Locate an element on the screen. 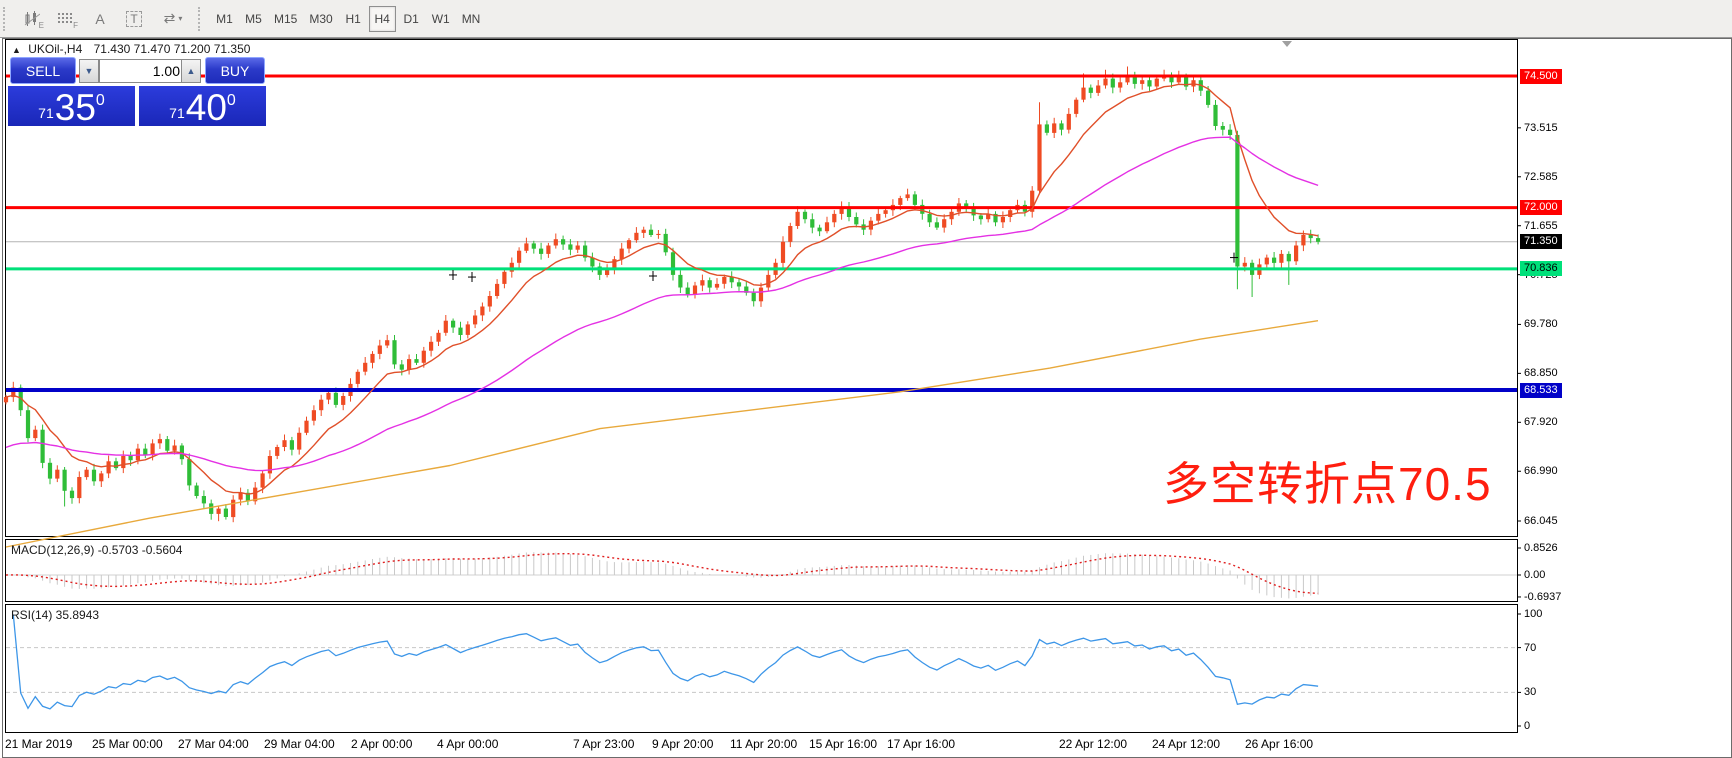  arrows-glyph: ⇄ is located at coordinates (169, 18).